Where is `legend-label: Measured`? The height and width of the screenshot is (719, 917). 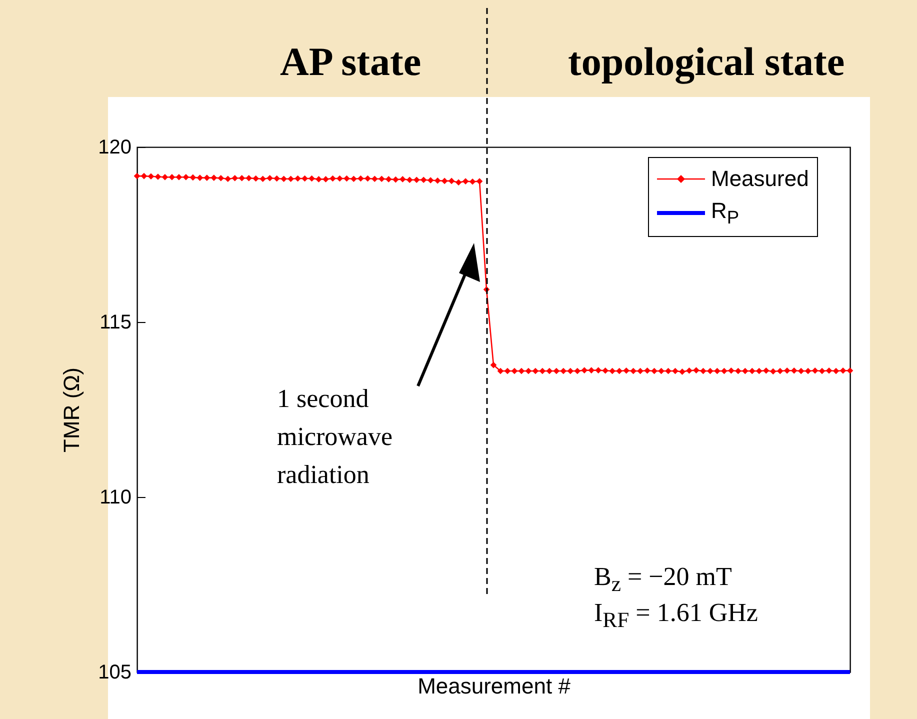
legend-label: Measured is located at coordinates (760, 179).